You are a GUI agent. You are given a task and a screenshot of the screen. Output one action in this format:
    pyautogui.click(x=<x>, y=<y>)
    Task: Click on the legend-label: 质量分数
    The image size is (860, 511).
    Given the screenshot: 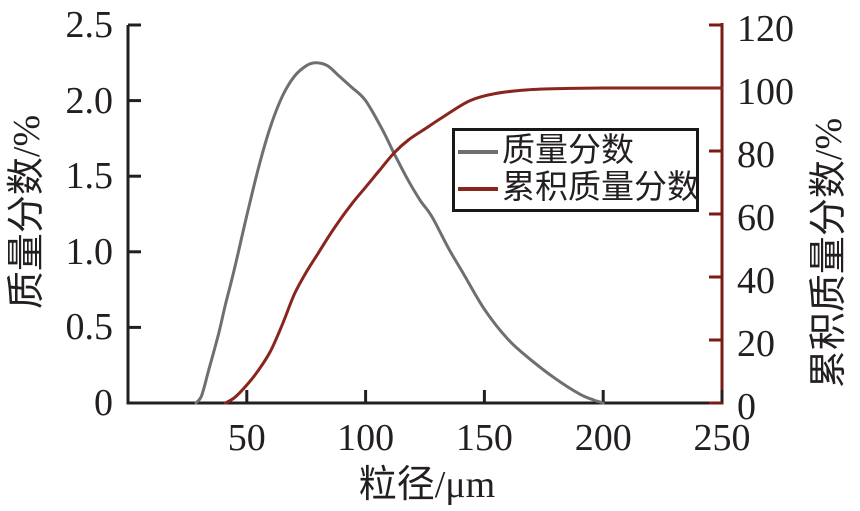 What is the action you would take?
    pyautogui.click(x=568, y=151)
    